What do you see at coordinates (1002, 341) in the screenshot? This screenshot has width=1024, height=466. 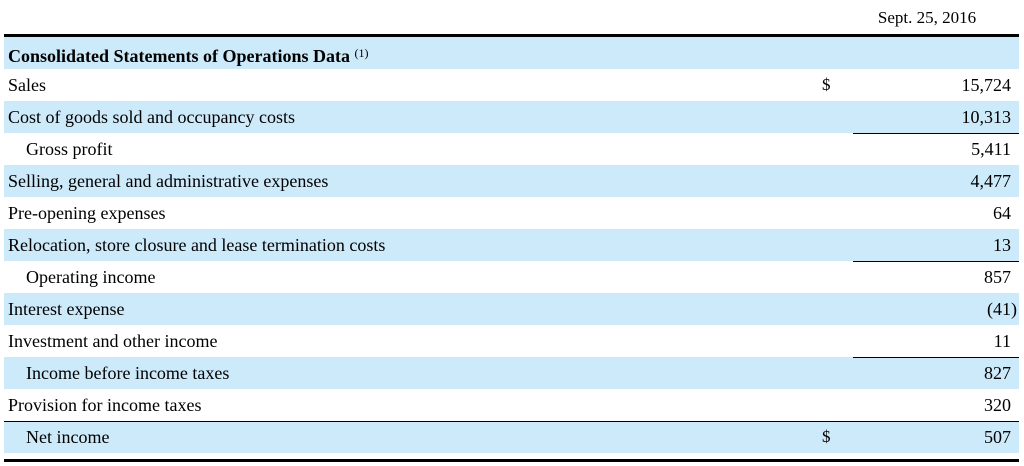 I see `row-value: 11` at bounding box center [1002, 341].